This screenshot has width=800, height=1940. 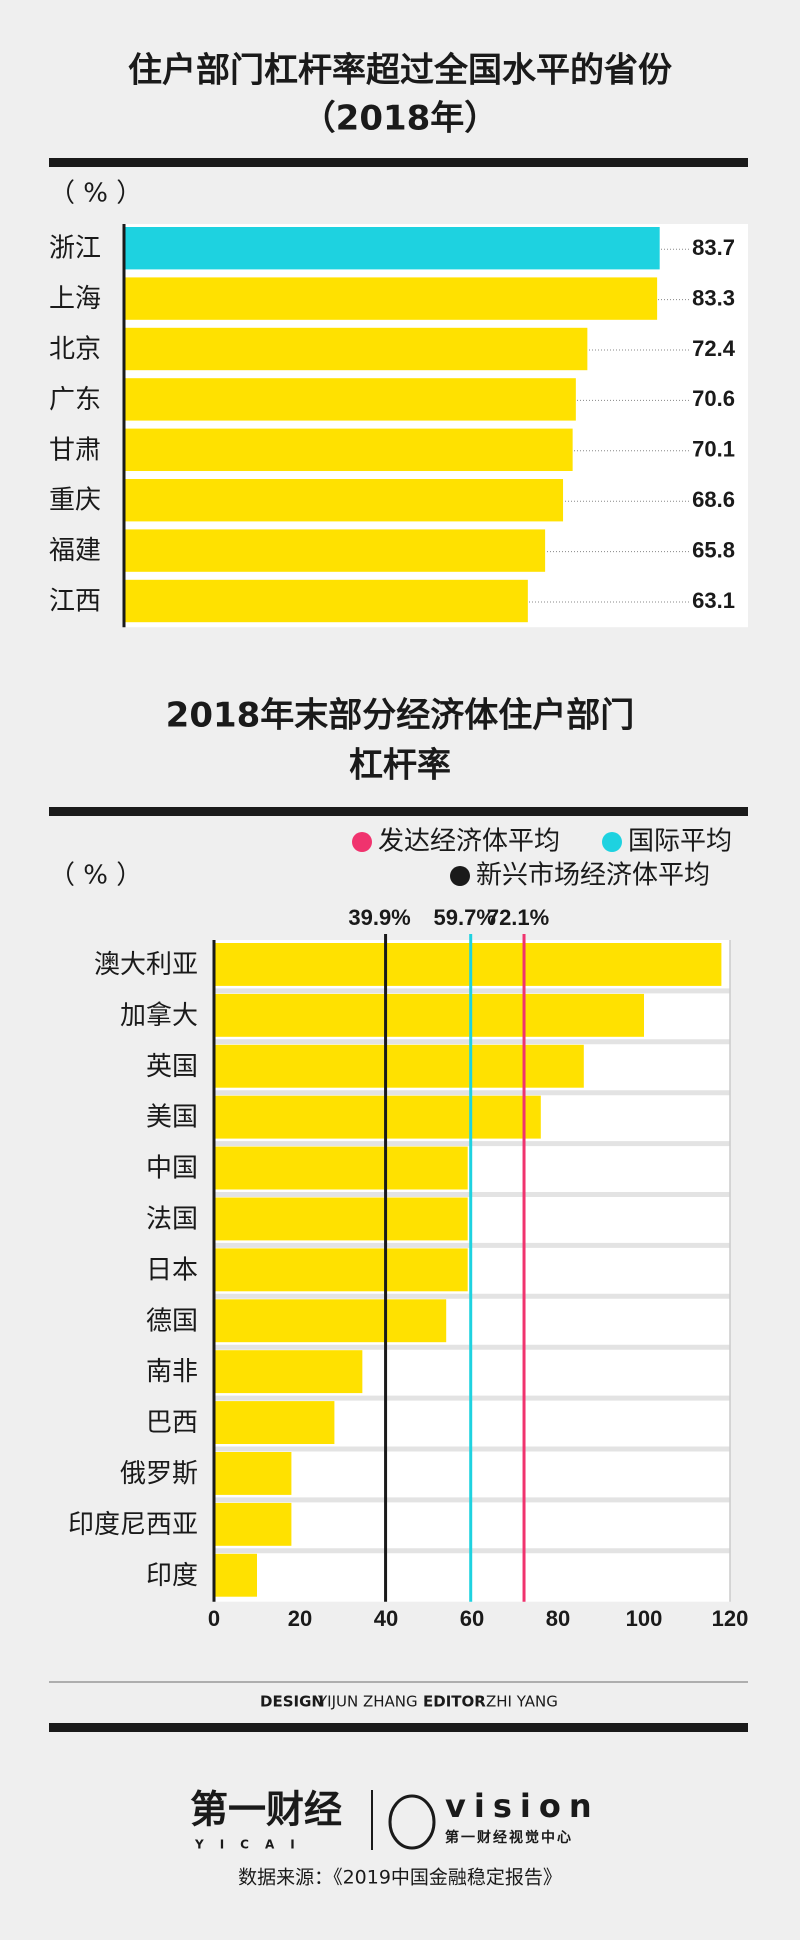 What do you see at coordinates (133, 1525) in the screenshot?
I see `category-label: 印度尼西亚` at bounding box center [133, 1525].